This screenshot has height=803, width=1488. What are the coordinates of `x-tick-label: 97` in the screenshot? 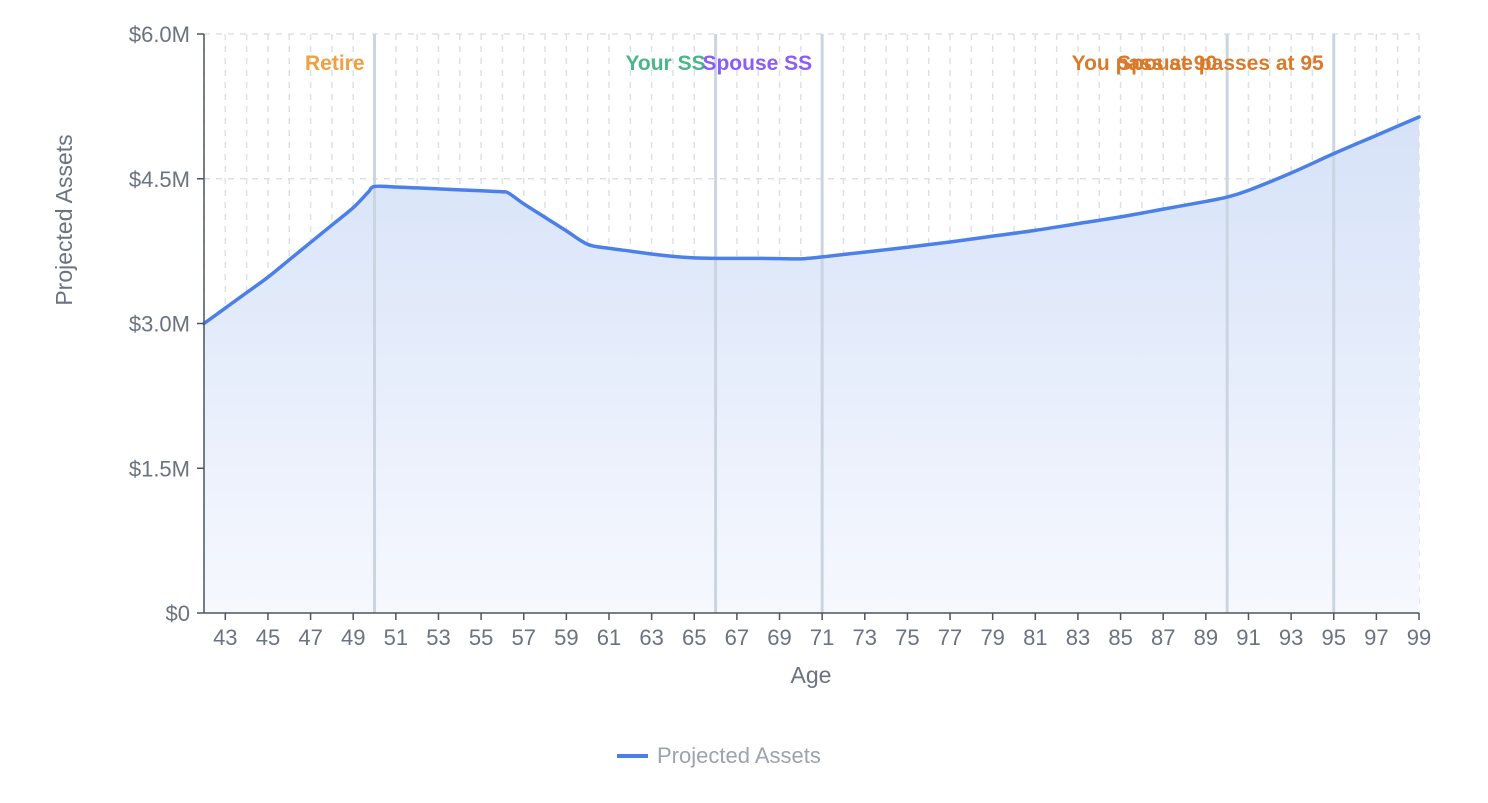 It's located at (1376, 637).